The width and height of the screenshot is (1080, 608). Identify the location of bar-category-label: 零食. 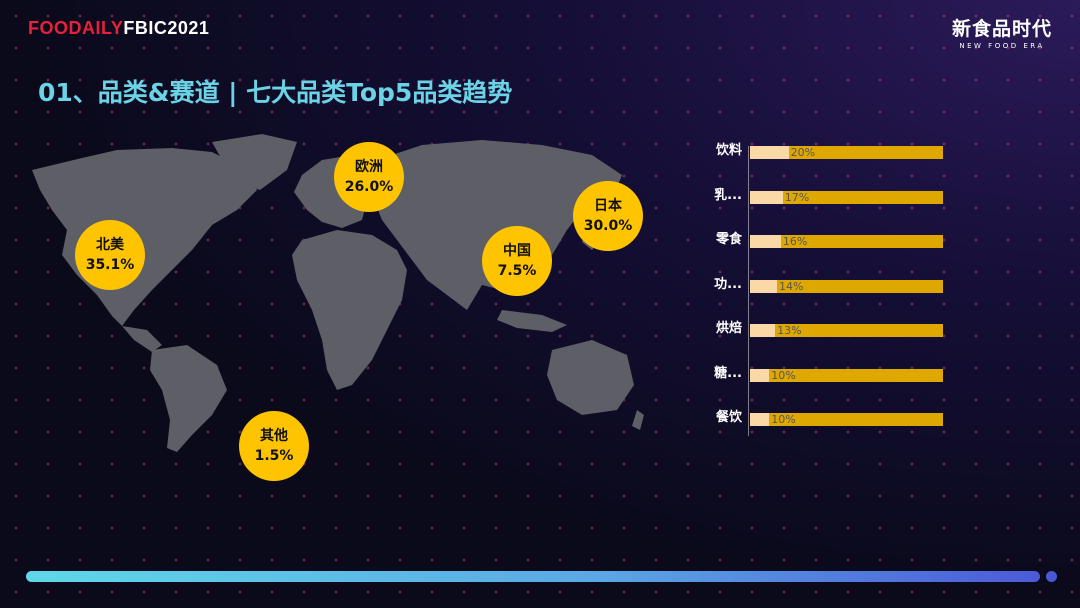
(728, 239).